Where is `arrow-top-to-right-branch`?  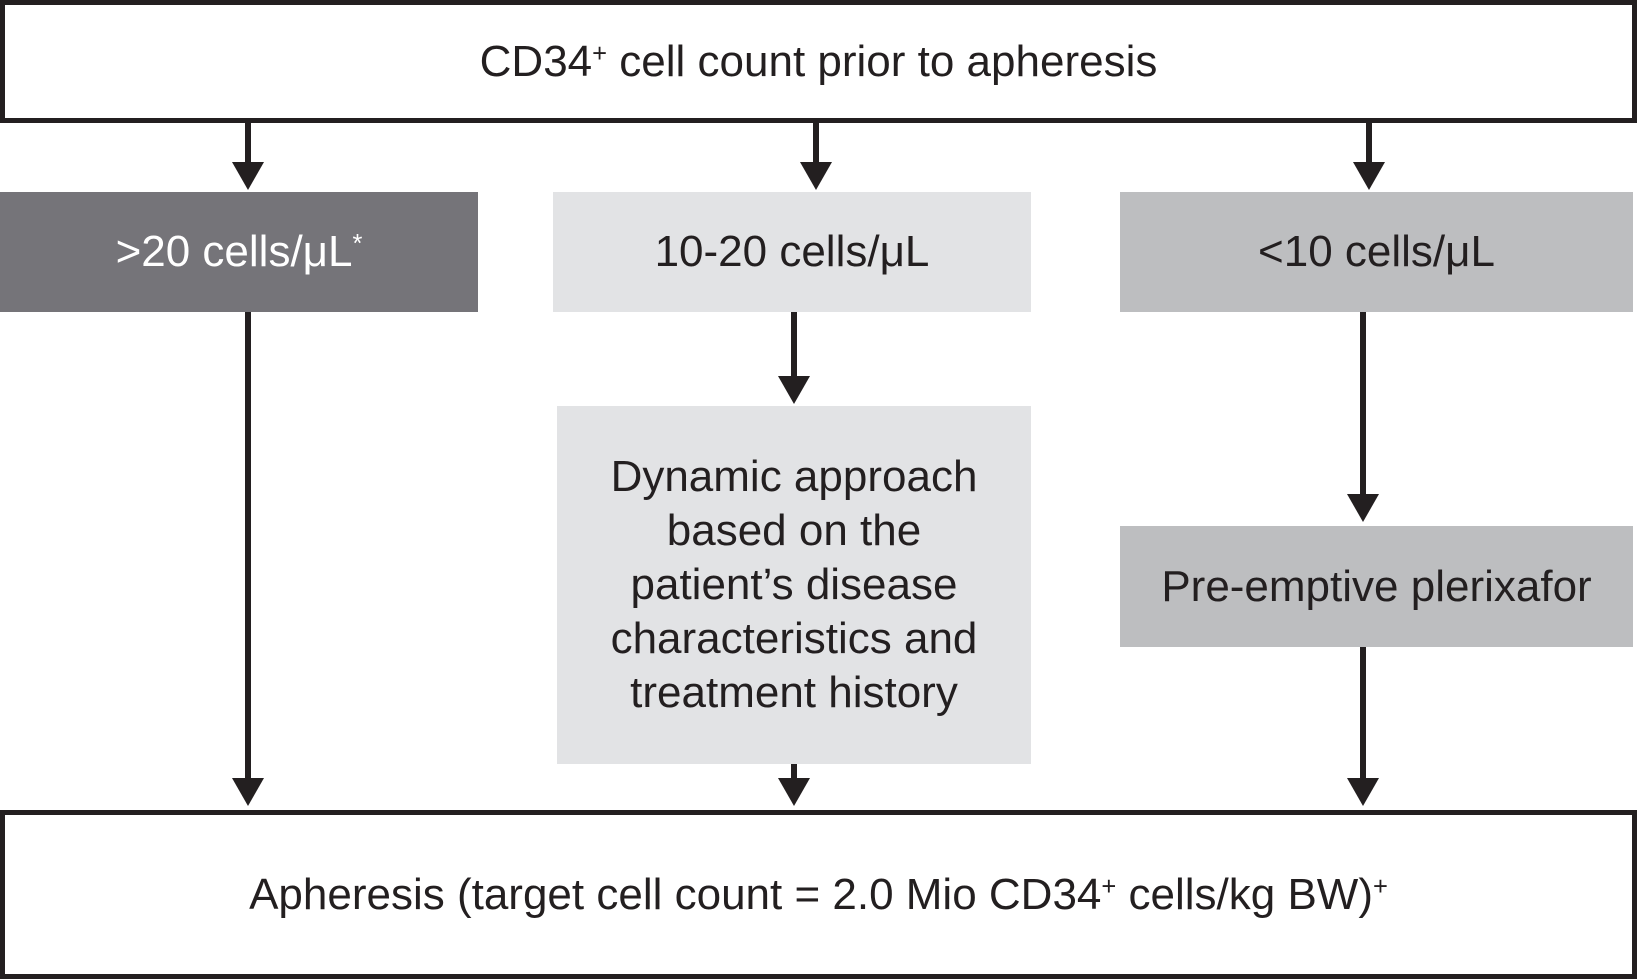 arrow-top-to-right-branch is located at coordinates (1369, 156).